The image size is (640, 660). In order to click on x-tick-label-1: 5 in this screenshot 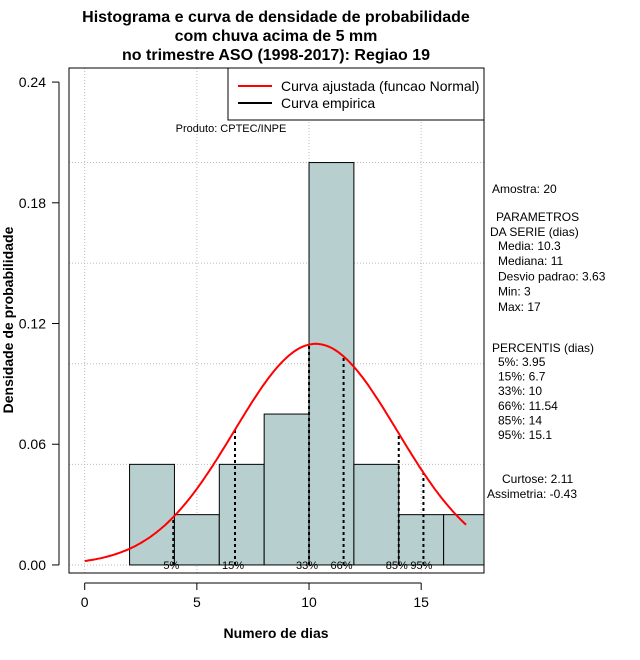, I will do `click(197, 602)`.